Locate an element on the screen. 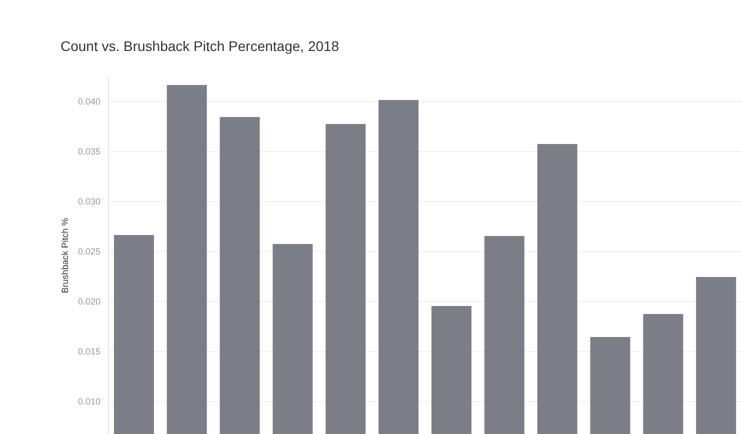  y-tick-label: 0.030 is located at coordinates (89, 201).